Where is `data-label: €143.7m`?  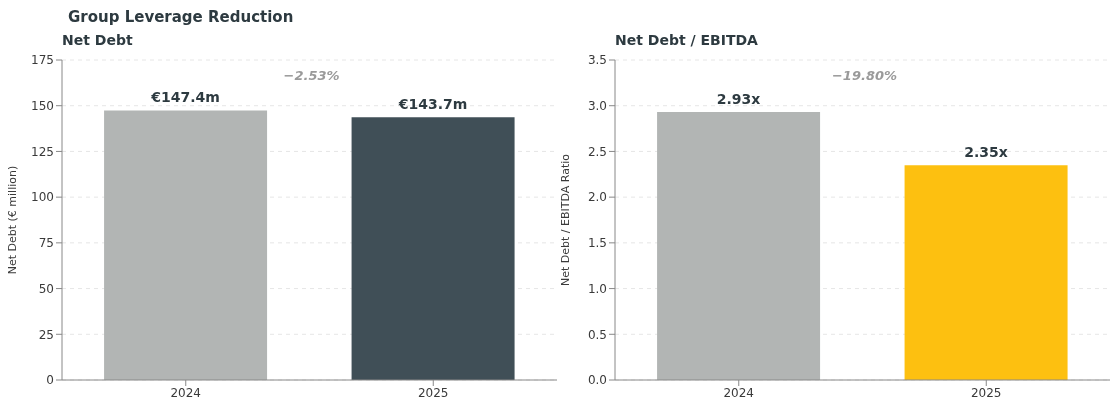 data-label: €143.7m is located at coordinates (432, 104).